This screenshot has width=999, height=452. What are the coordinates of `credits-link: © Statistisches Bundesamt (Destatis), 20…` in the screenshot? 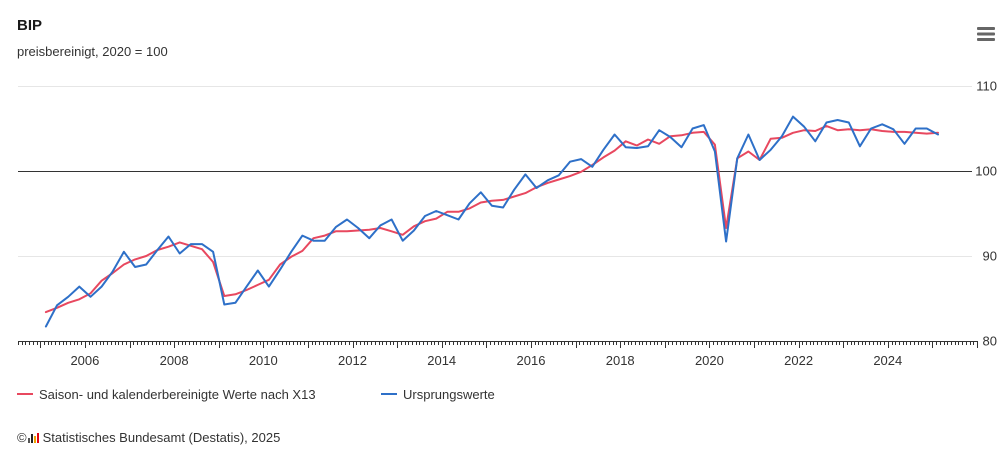 It's located at (148, 437).